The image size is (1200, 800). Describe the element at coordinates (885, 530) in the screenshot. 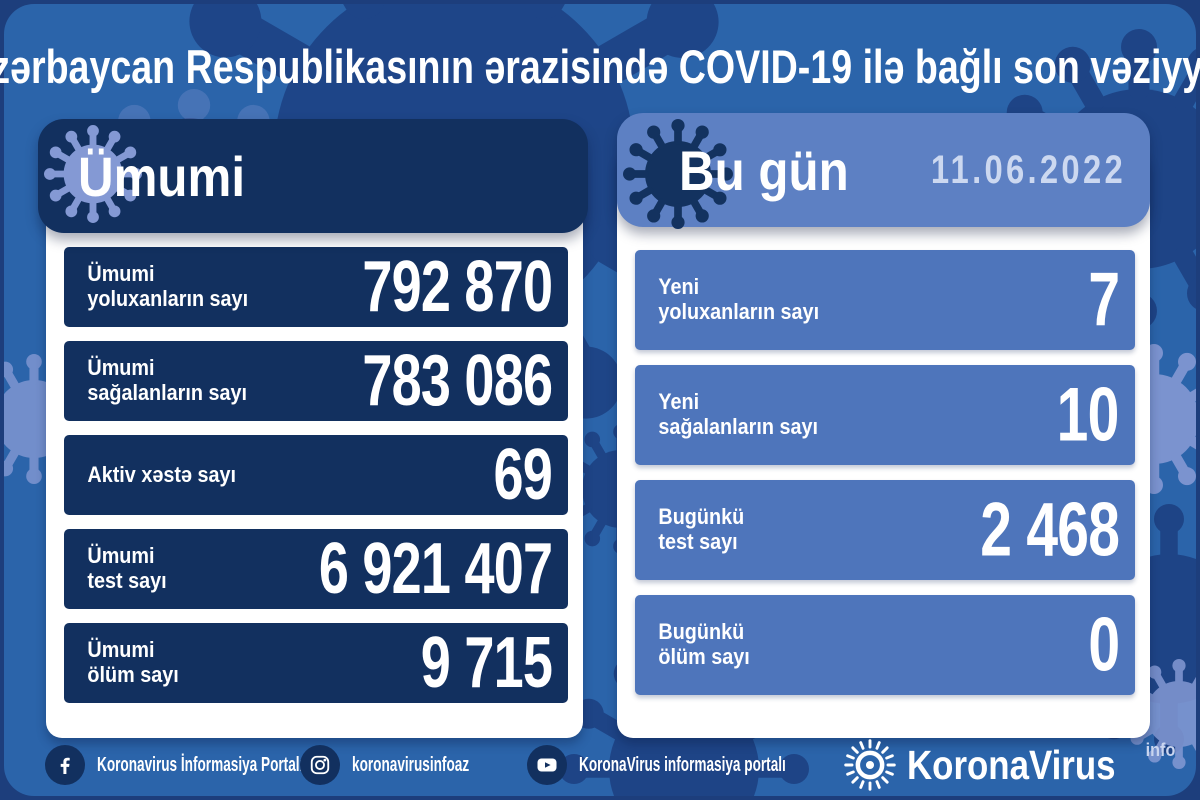

I see `stat-row-today-tests: Bugünkü test sayı 2 468` at that location.